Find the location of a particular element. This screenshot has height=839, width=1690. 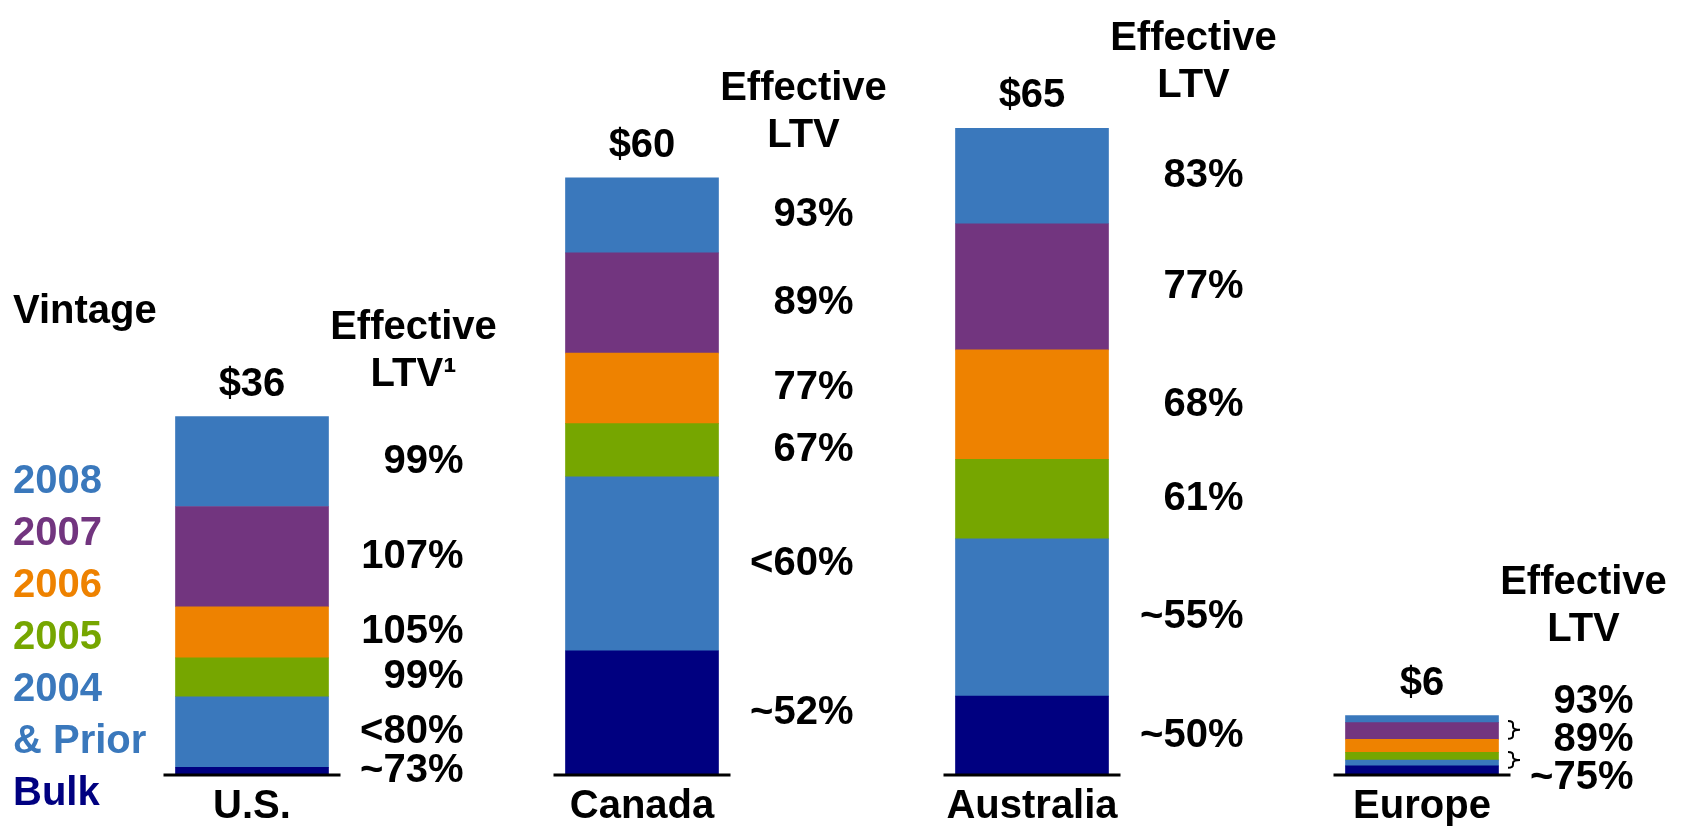

annotation: ~55% is located at coordinates (1192, 614).